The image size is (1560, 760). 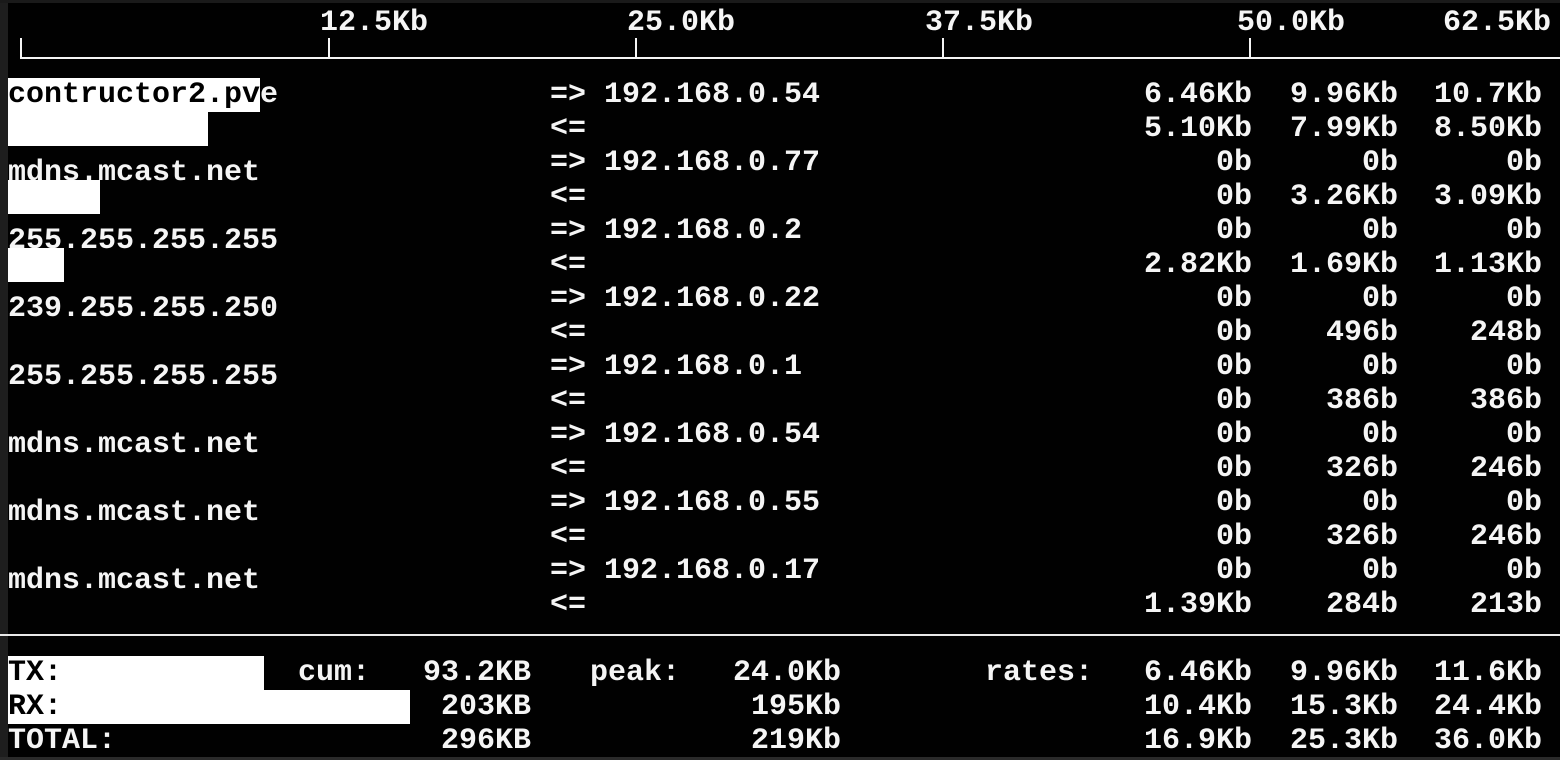 What do you see at coordinates (485, 741) in the screenshot?
I see `total-cum-value: 296KB` at bounding box center [485, 741].